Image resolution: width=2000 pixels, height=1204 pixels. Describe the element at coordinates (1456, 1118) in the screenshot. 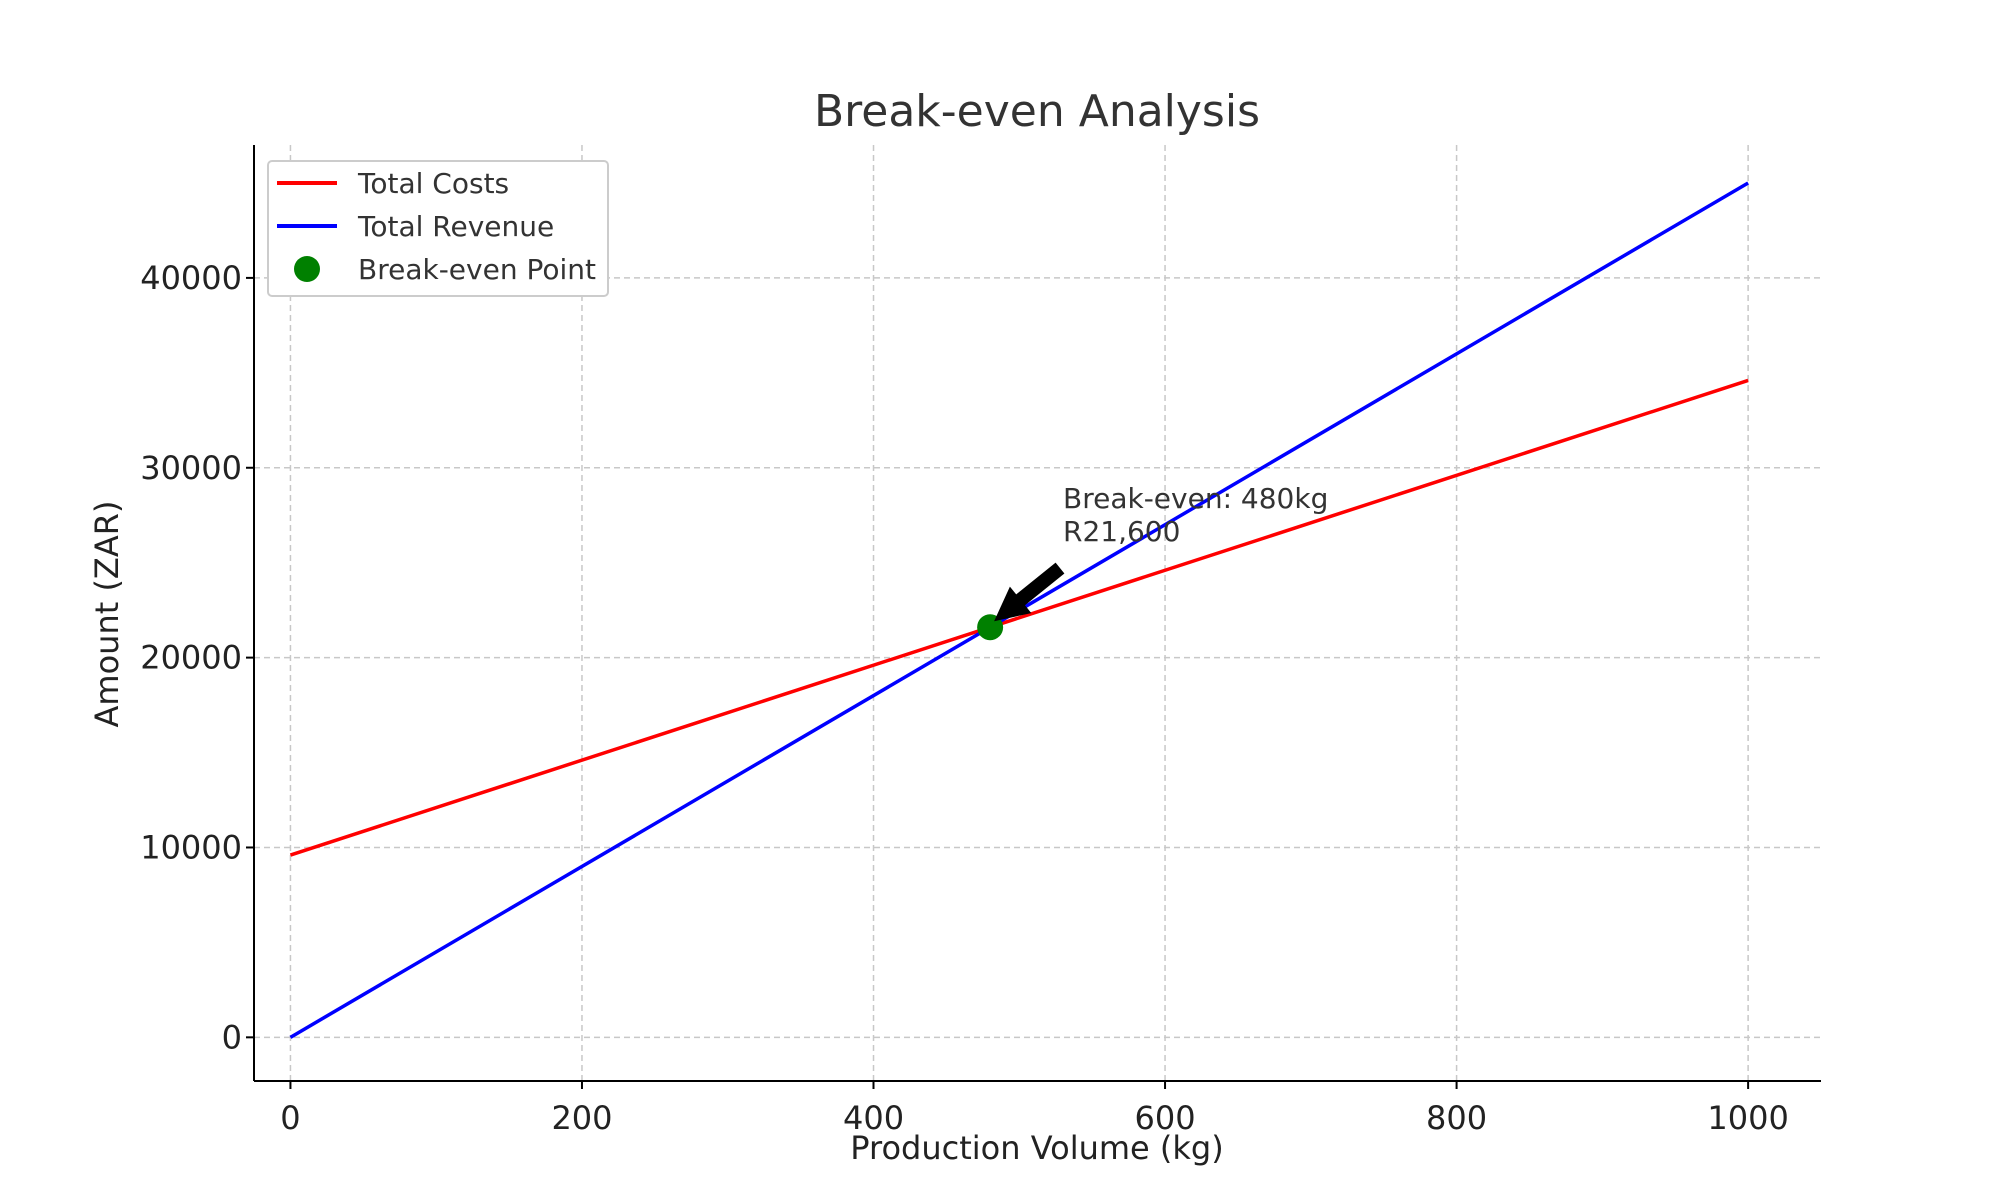

I see `x-tick-label: 800` at that location.